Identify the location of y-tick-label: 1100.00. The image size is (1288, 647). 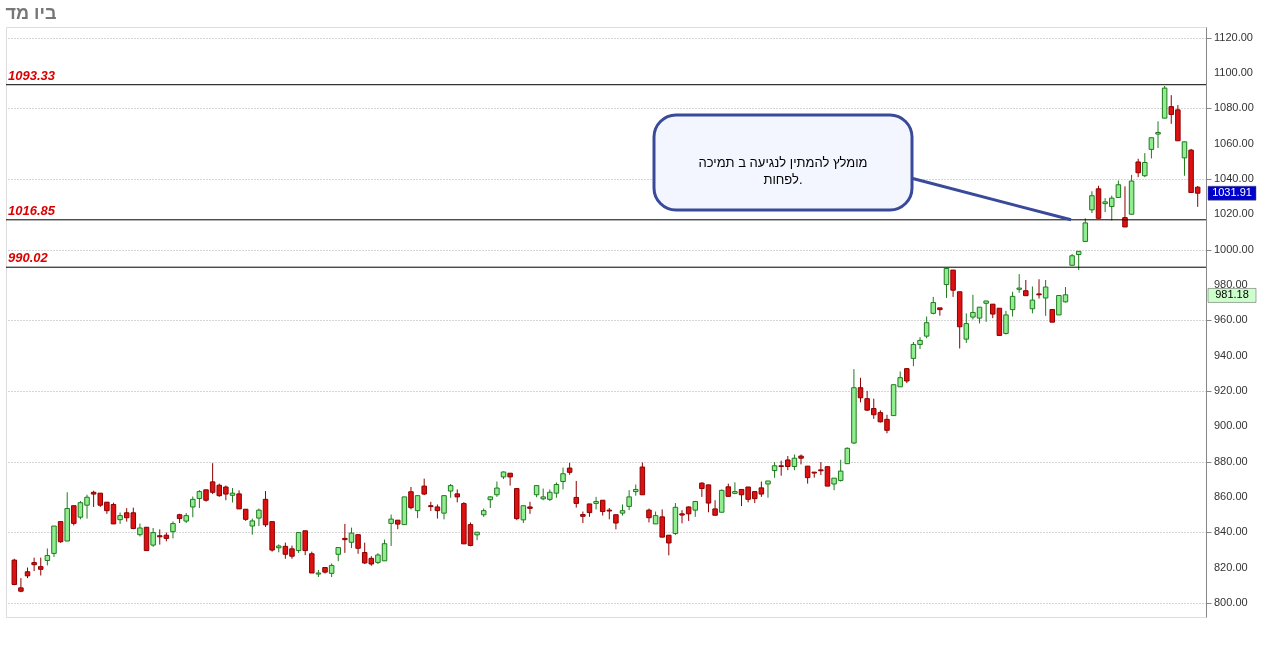
(1233, 71).